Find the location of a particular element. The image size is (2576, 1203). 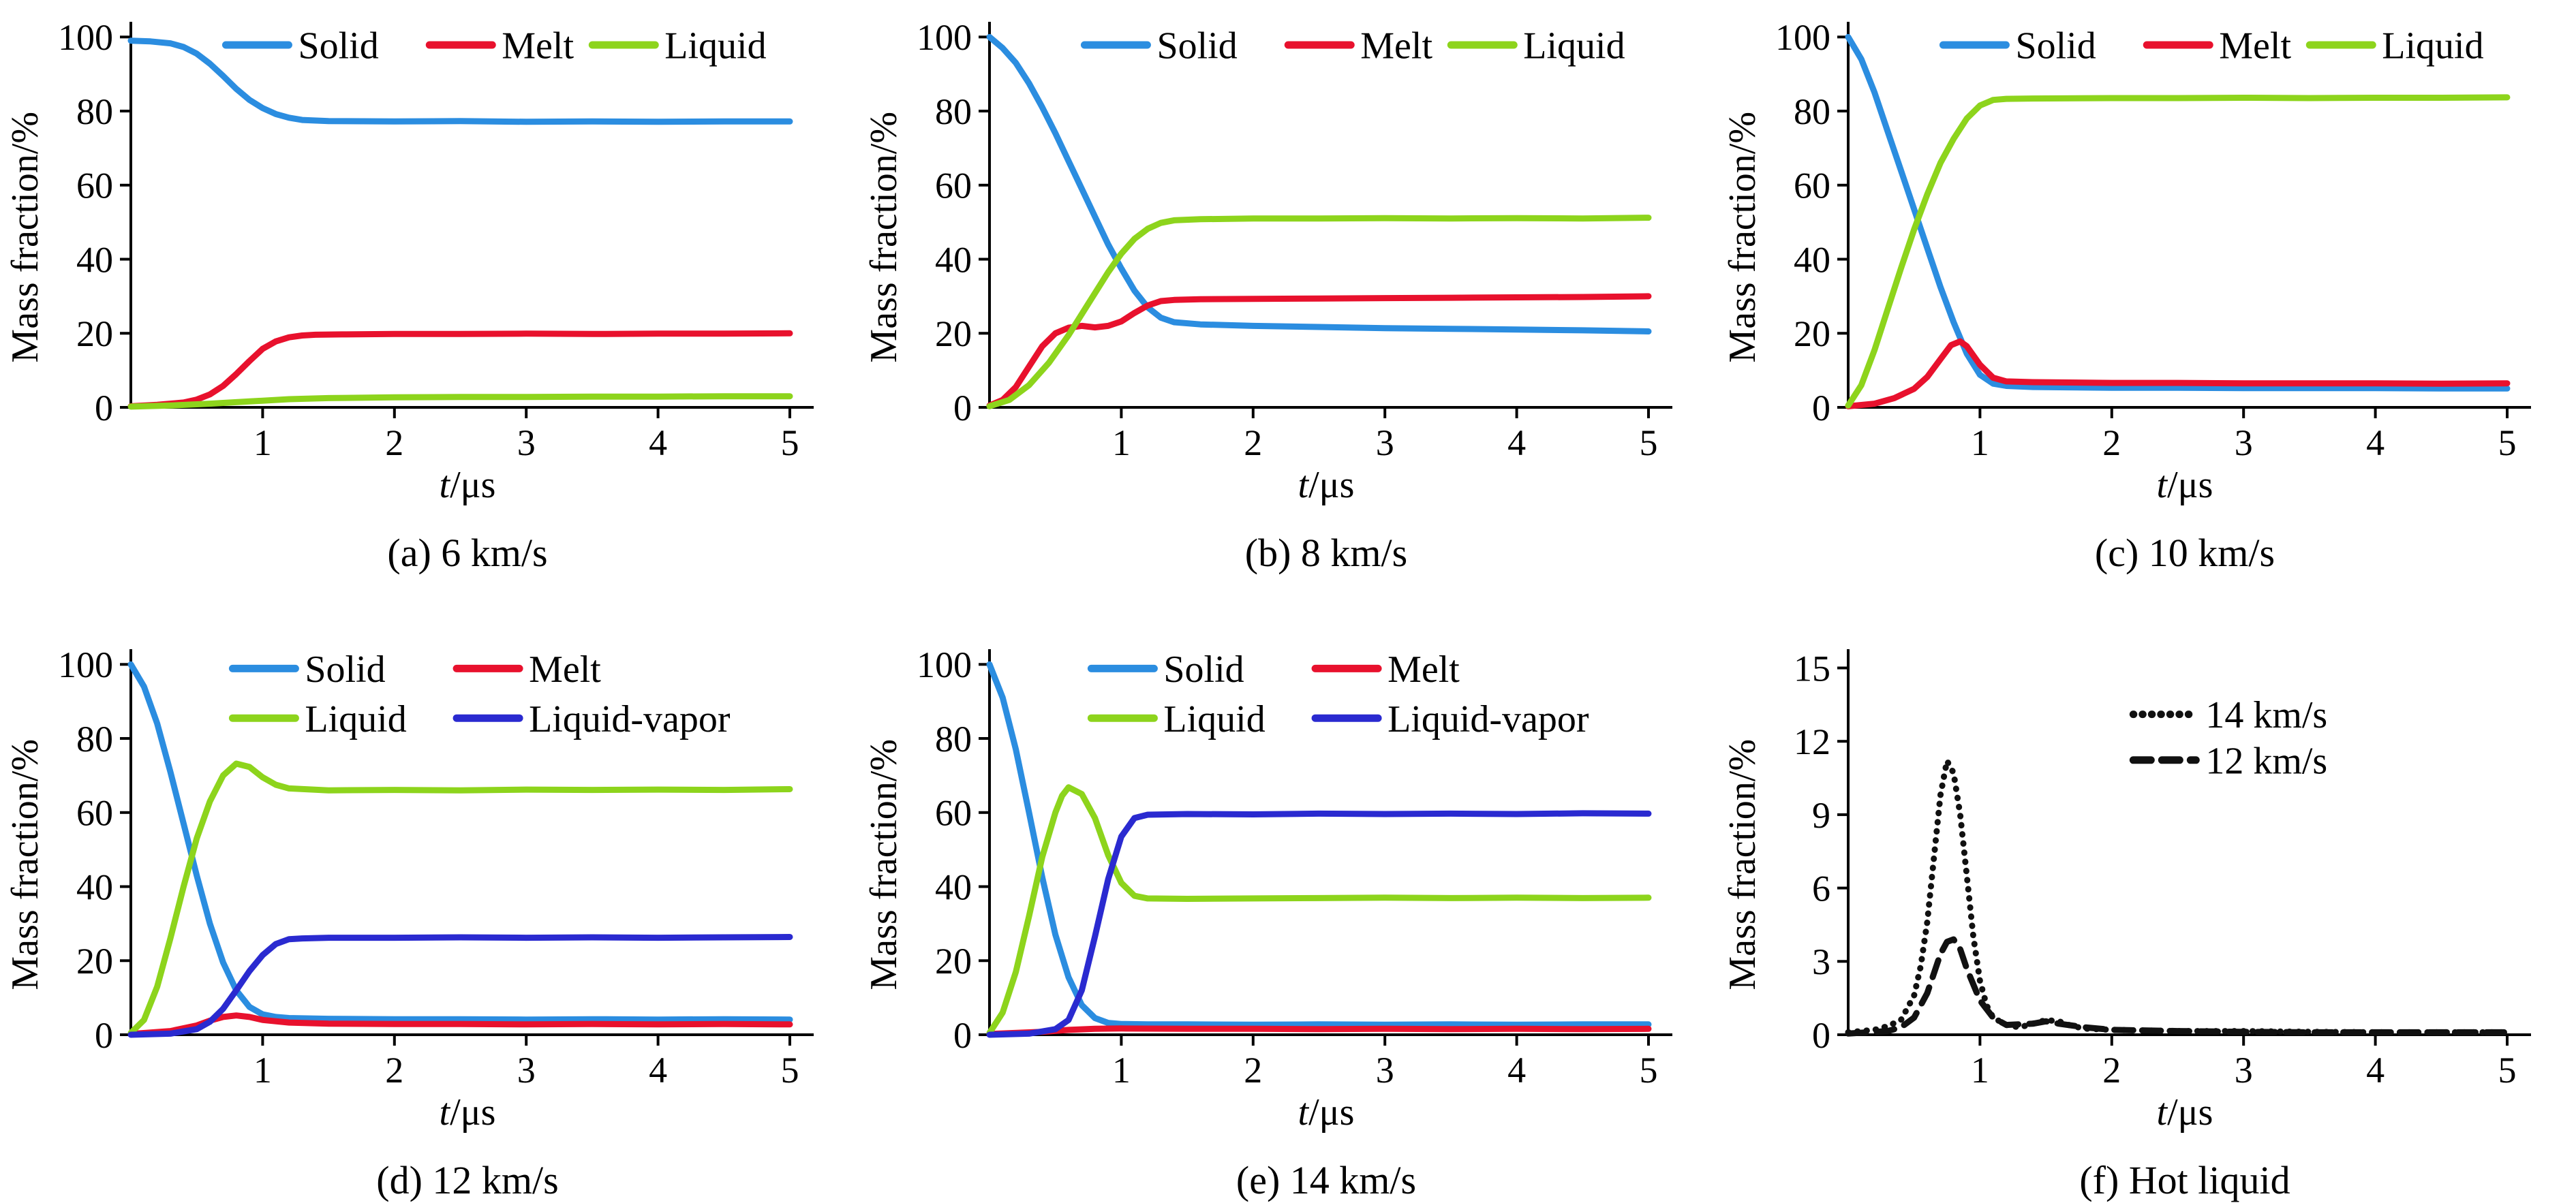

series-line-solid is located at coordinates (1319, 183).